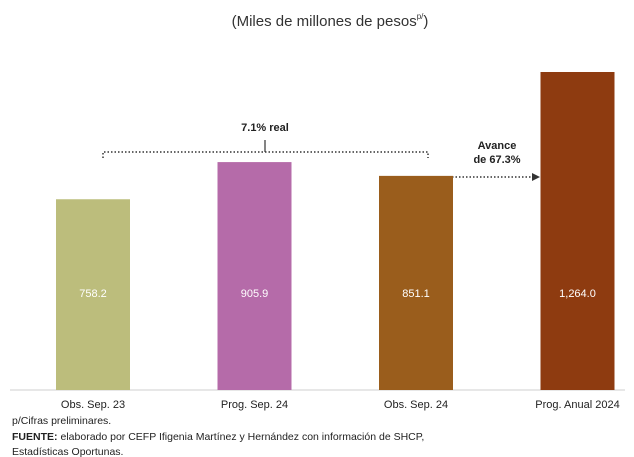  I want to click on arrow-head, so click(536, 177).